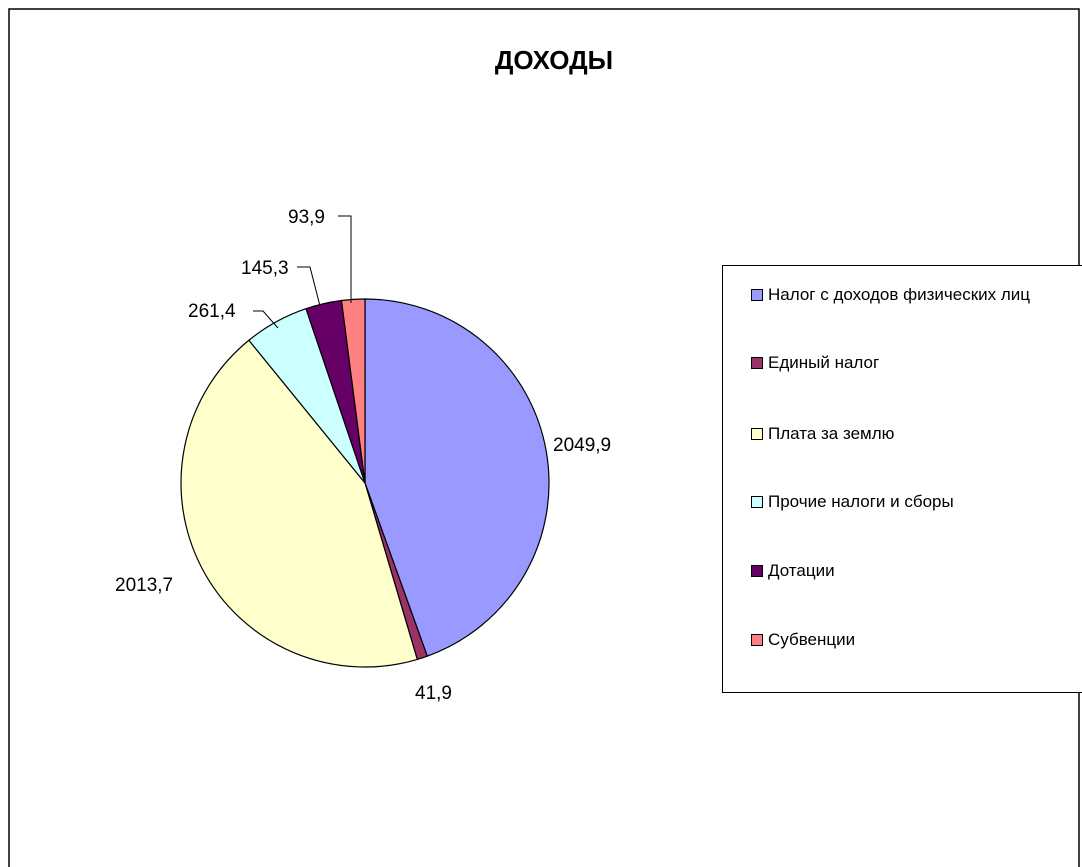 The image size is (1082, 867). Describe the element at coordinates (144, 585) in the screenshot. I see `data-label-land-fee: 2013,7` at that location.